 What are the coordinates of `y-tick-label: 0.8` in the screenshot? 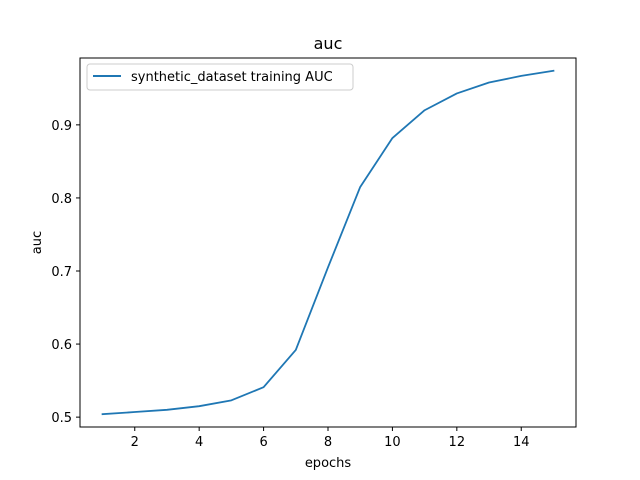 It's located at (61, 199).